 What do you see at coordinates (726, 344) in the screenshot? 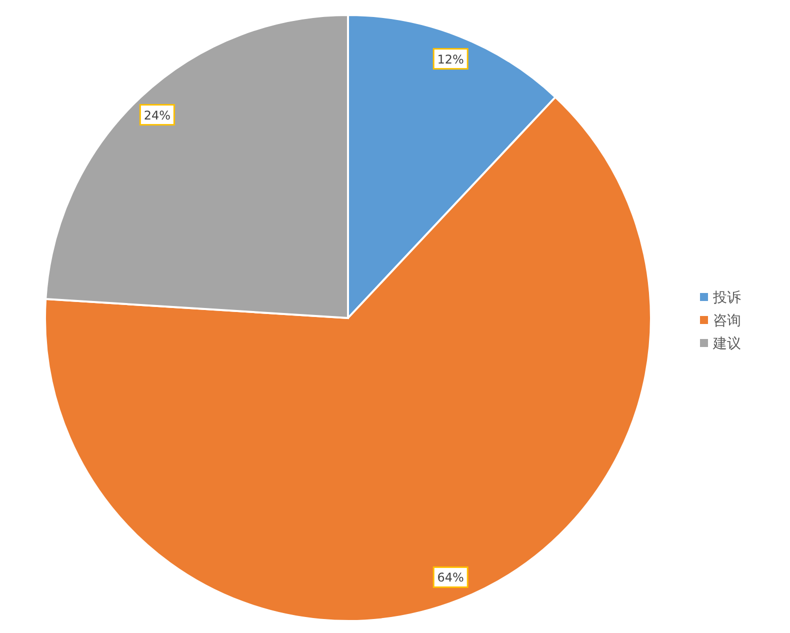
I see `legend-label: 建议` at bounding box center [726, 344].